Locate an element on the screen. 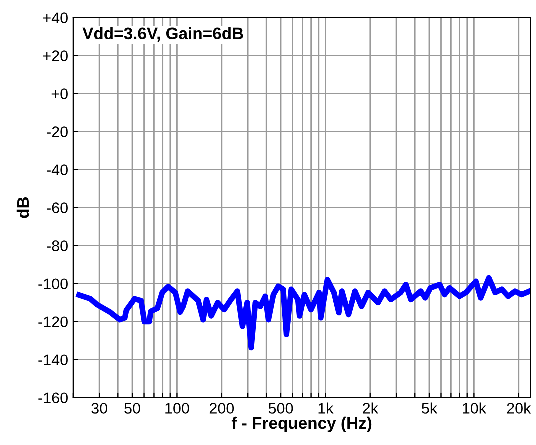  y-tick-label: +40 is located at coordinates (55, 18).